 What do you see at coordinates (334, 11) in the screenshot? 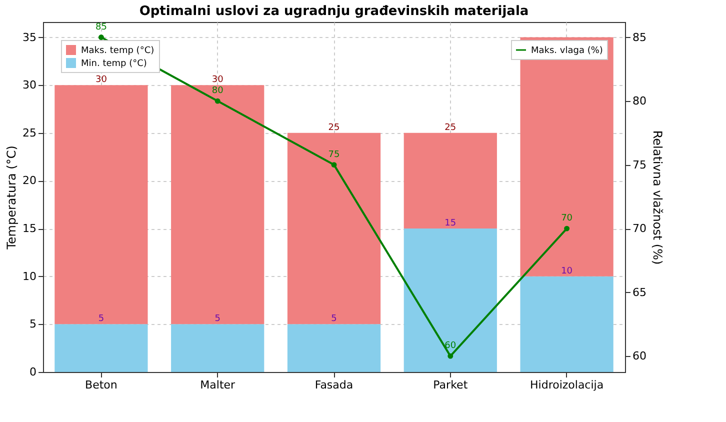
I see `chart-title: Optimalni uslovi za ugradnju građevinskih materijala` at bounding box center [334, 11].